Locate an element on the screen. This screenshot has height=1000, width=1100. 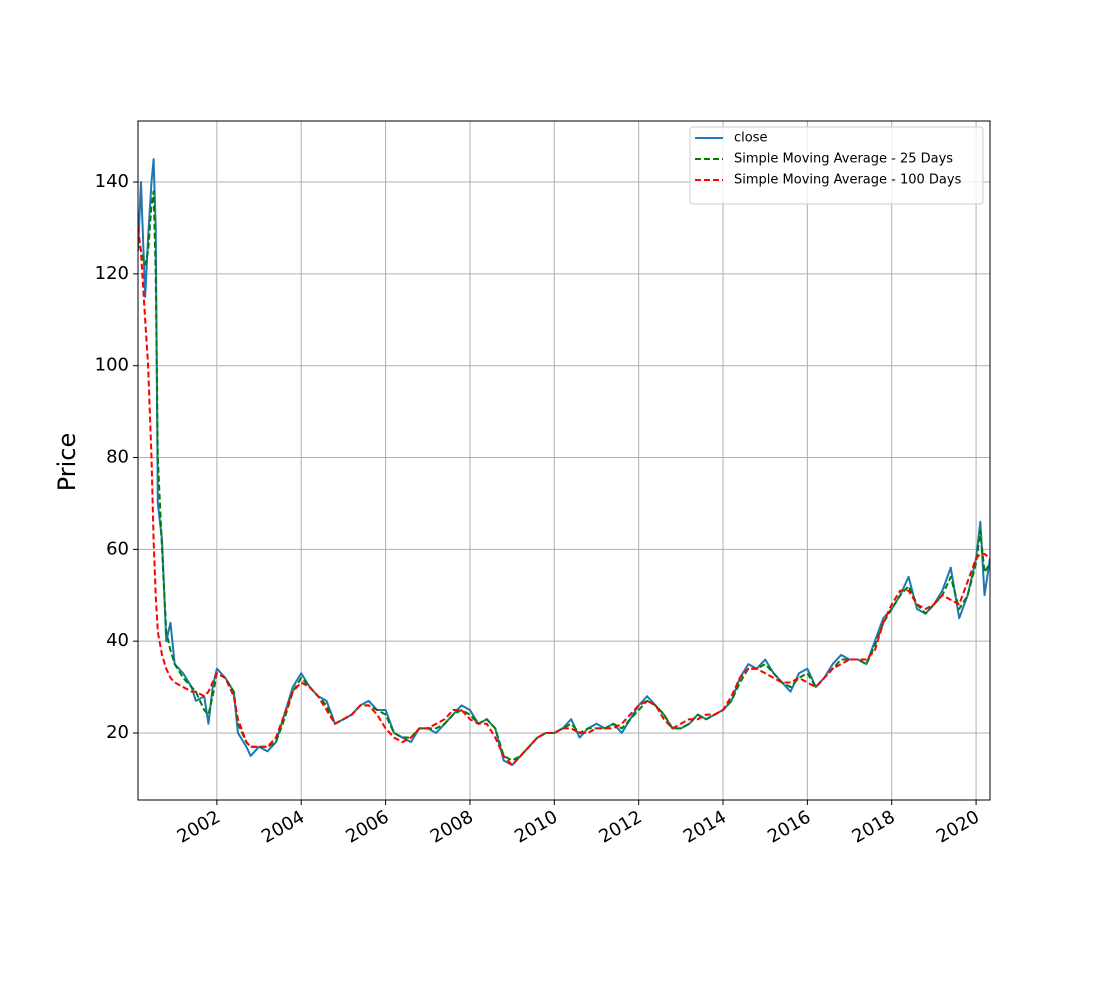
legend-label: Simple Moving Average - 100 Days is located at coordinates (848, 180).